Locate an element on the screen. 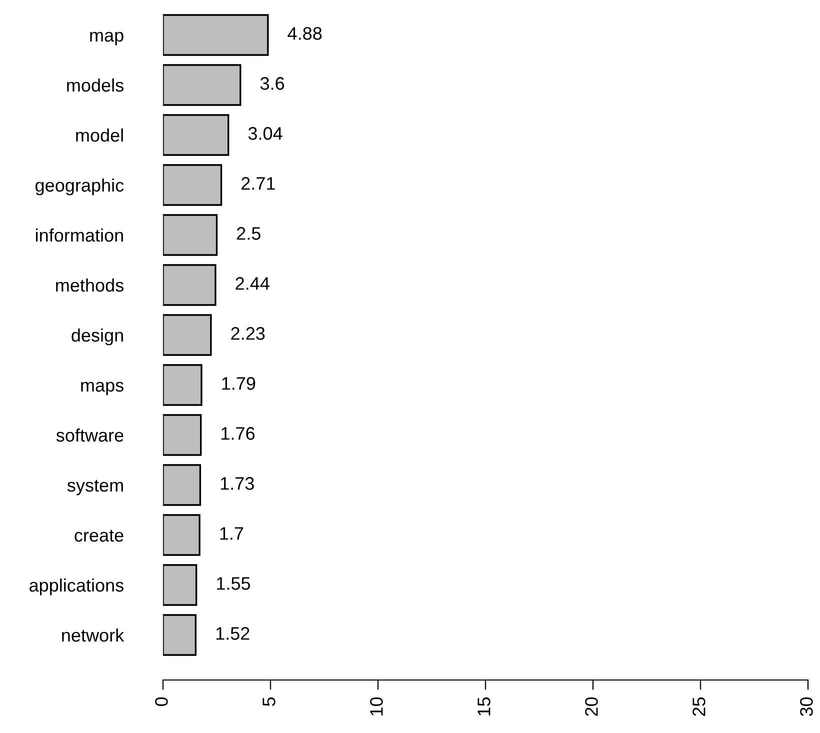 This screenshot has height=733, width=820. data-label: 1.73 is located at coordinates (237, 483).